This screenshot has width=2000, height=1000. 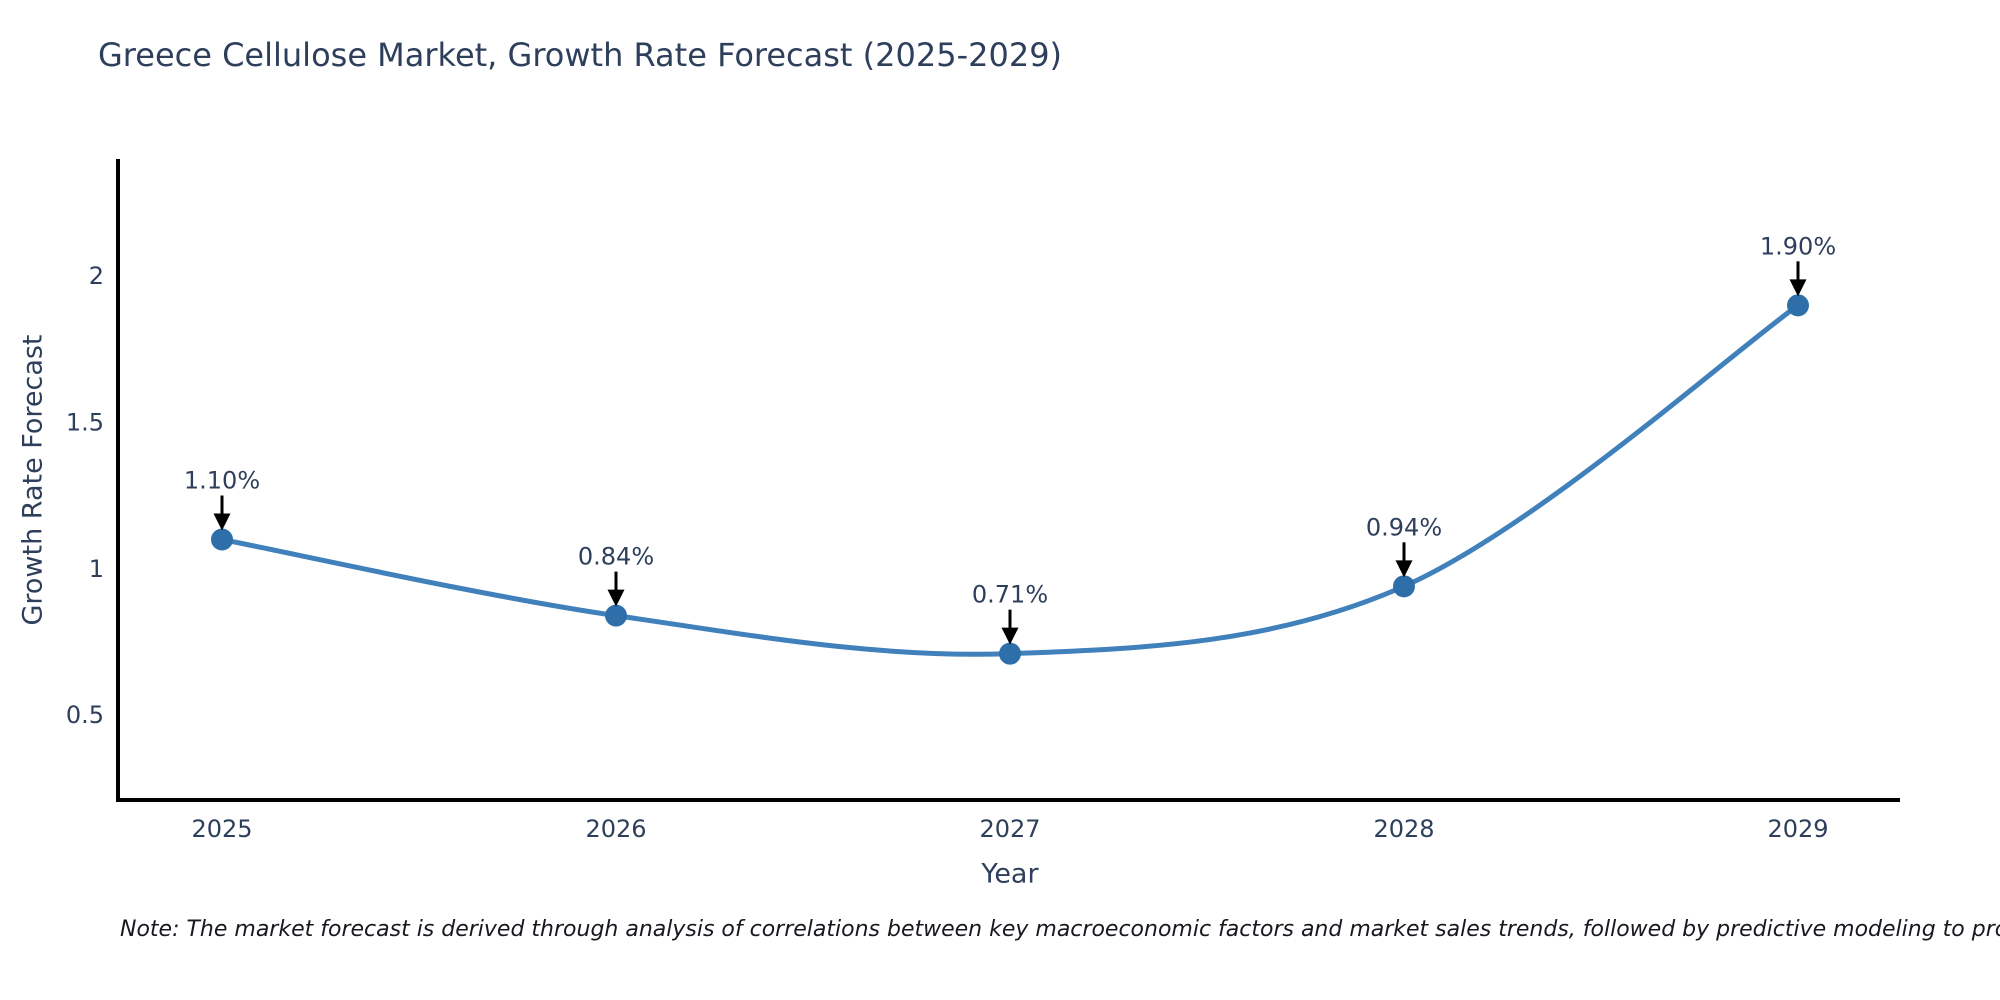 What do you see at coordinates (1403, 829) in the screenshot?
I see `x-tick-label: 2028` at bounding box center [1403, 829].